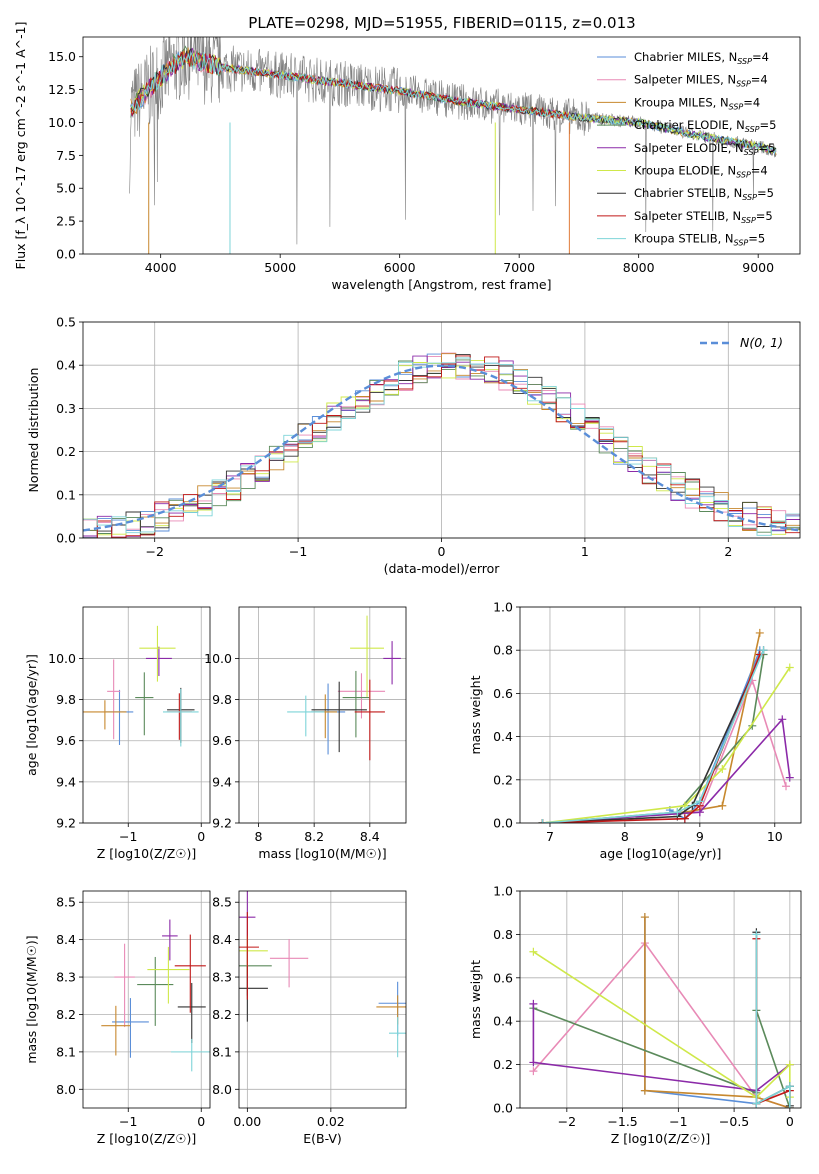 The width and height of the screenshot is (819, 1174). I want to click on y-tick-label: 8.0, so click(222, 1089).